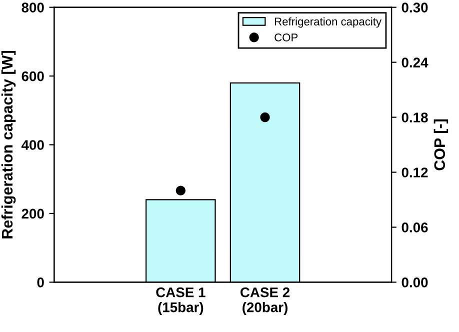 The image size is (459, 332). What do you see at coordinates (441, 144) in the screenshot?
I see `y2-axis-title: COP [-]` at bounding box center [441, 144].